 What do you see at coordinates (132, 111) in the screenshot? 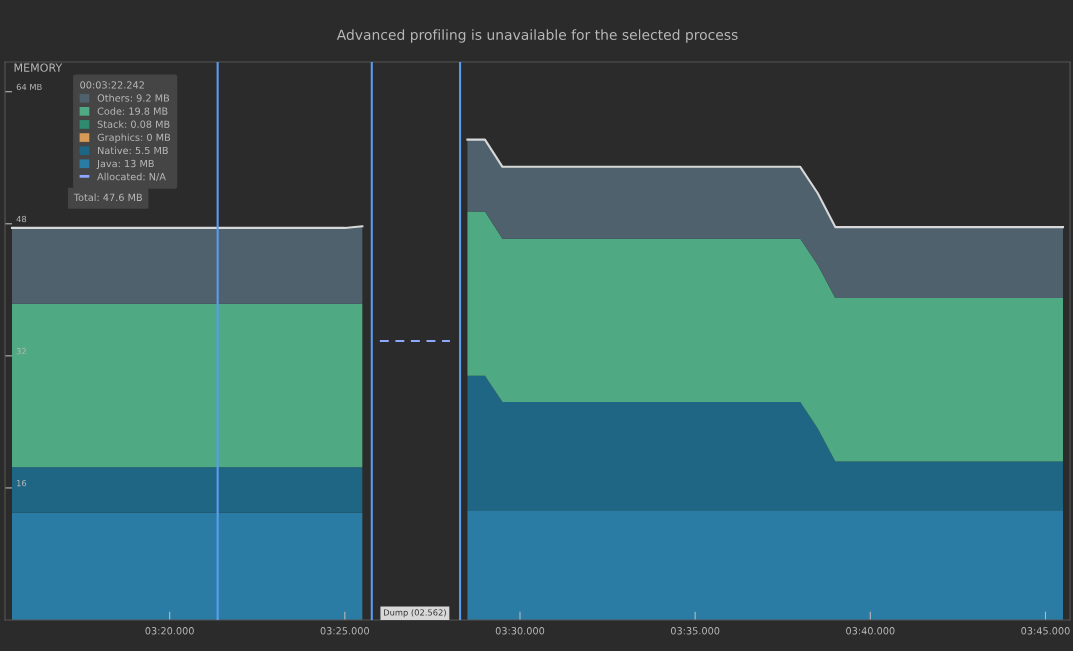
I see `legend-label: Code: 19.8 MB` at bounding box center [132, 111].